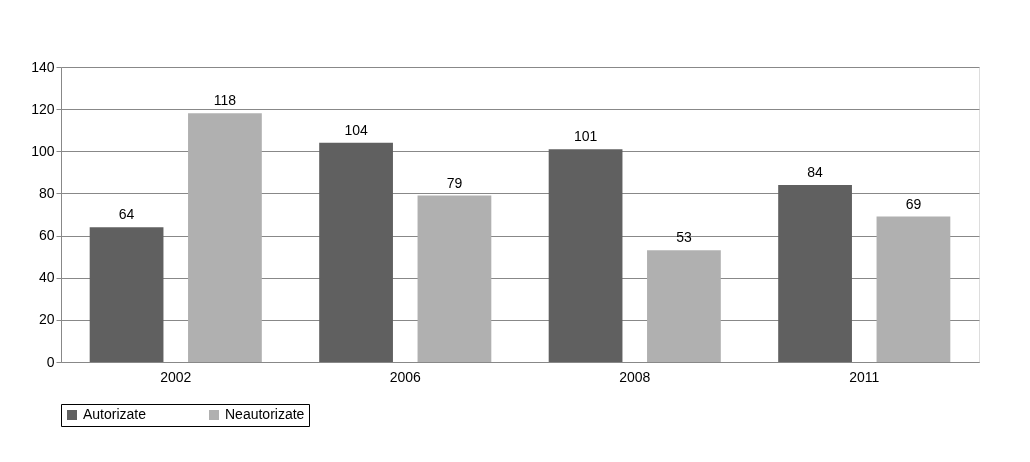 The height and width of the screenshot is (462, 1030). Describe the element at coordinates (864, 376) in the screenshot. I see `x-tick-label: 2011` at that location.